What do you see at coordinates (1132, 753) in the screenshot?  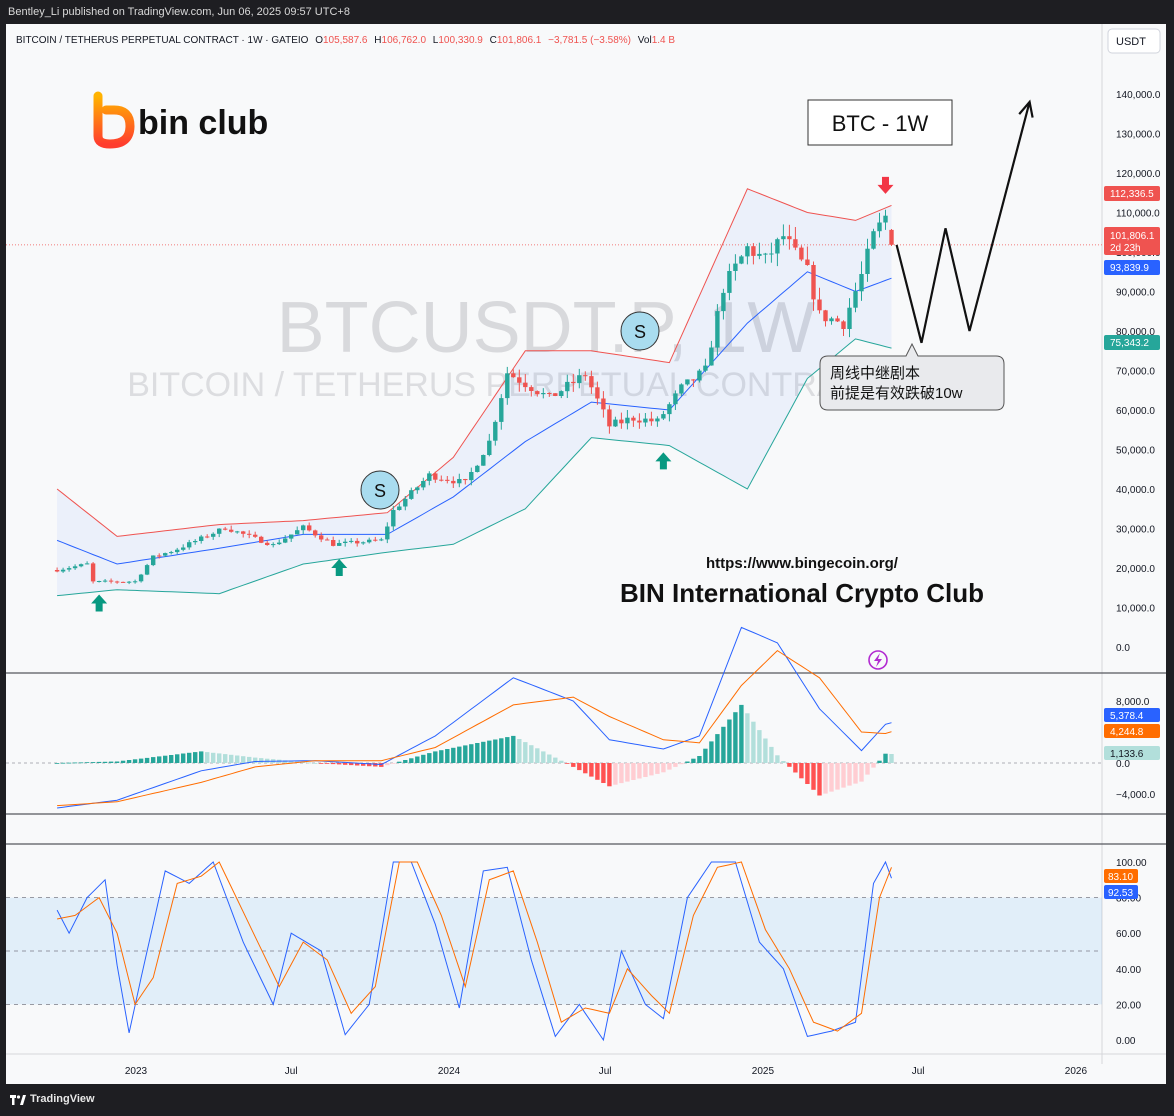 I see `tag-hist: 1,133.6` at bounding box center [1132, 753].